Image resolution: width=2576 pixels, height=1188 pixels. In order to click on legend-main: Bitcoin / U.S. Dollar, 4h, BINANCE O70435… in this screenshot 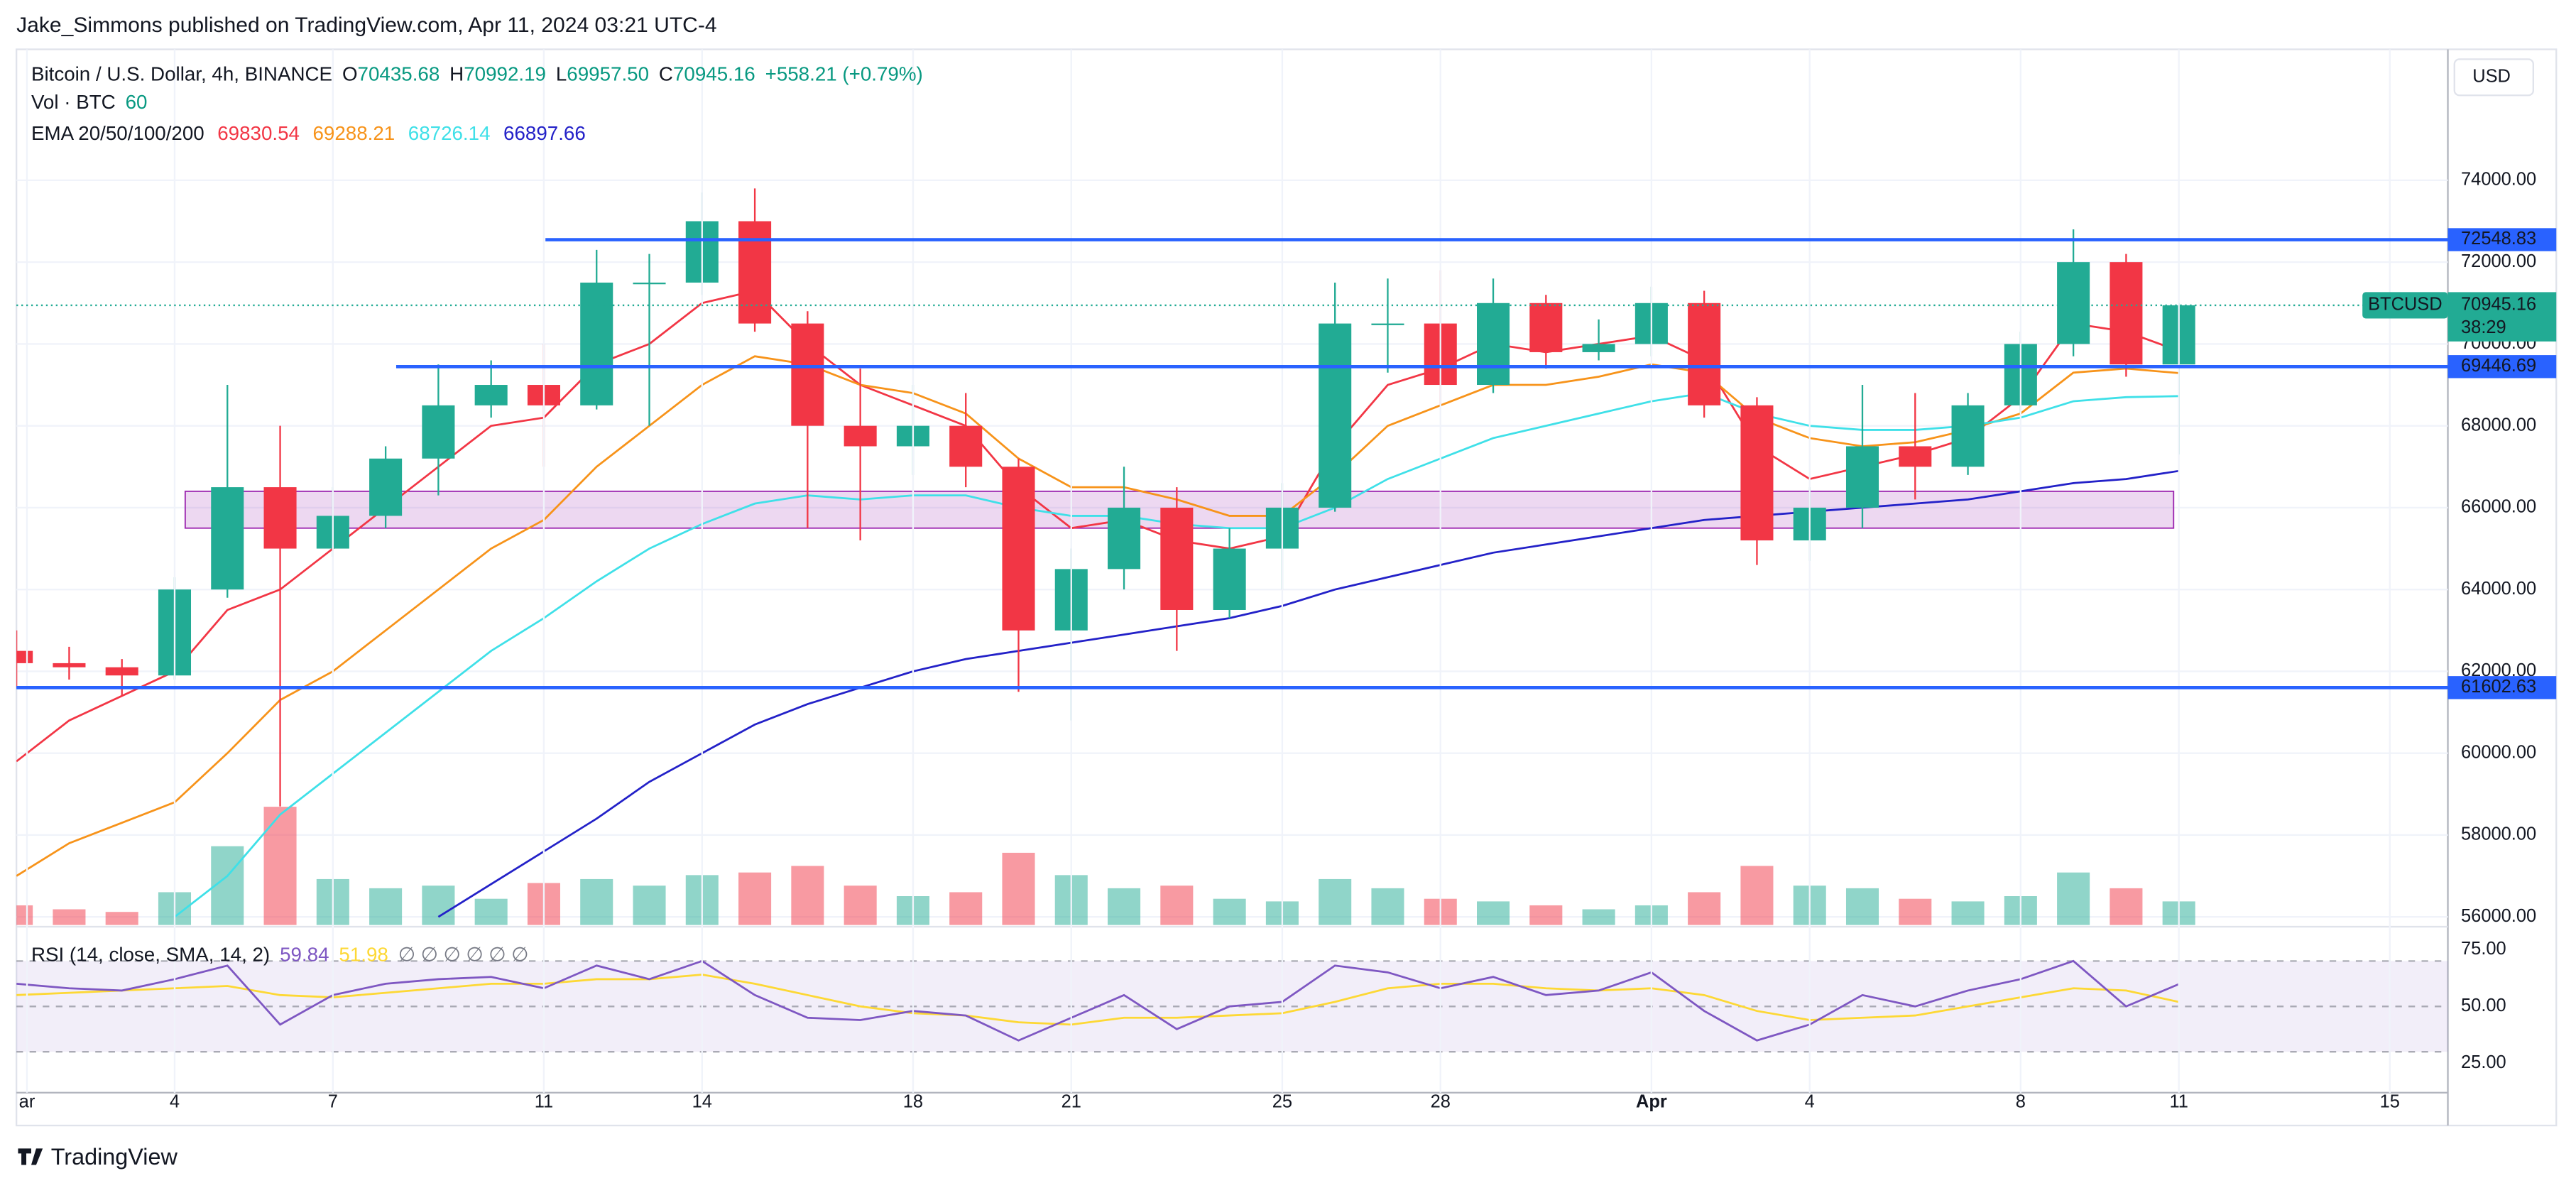, I will do `click(477, 74)`.